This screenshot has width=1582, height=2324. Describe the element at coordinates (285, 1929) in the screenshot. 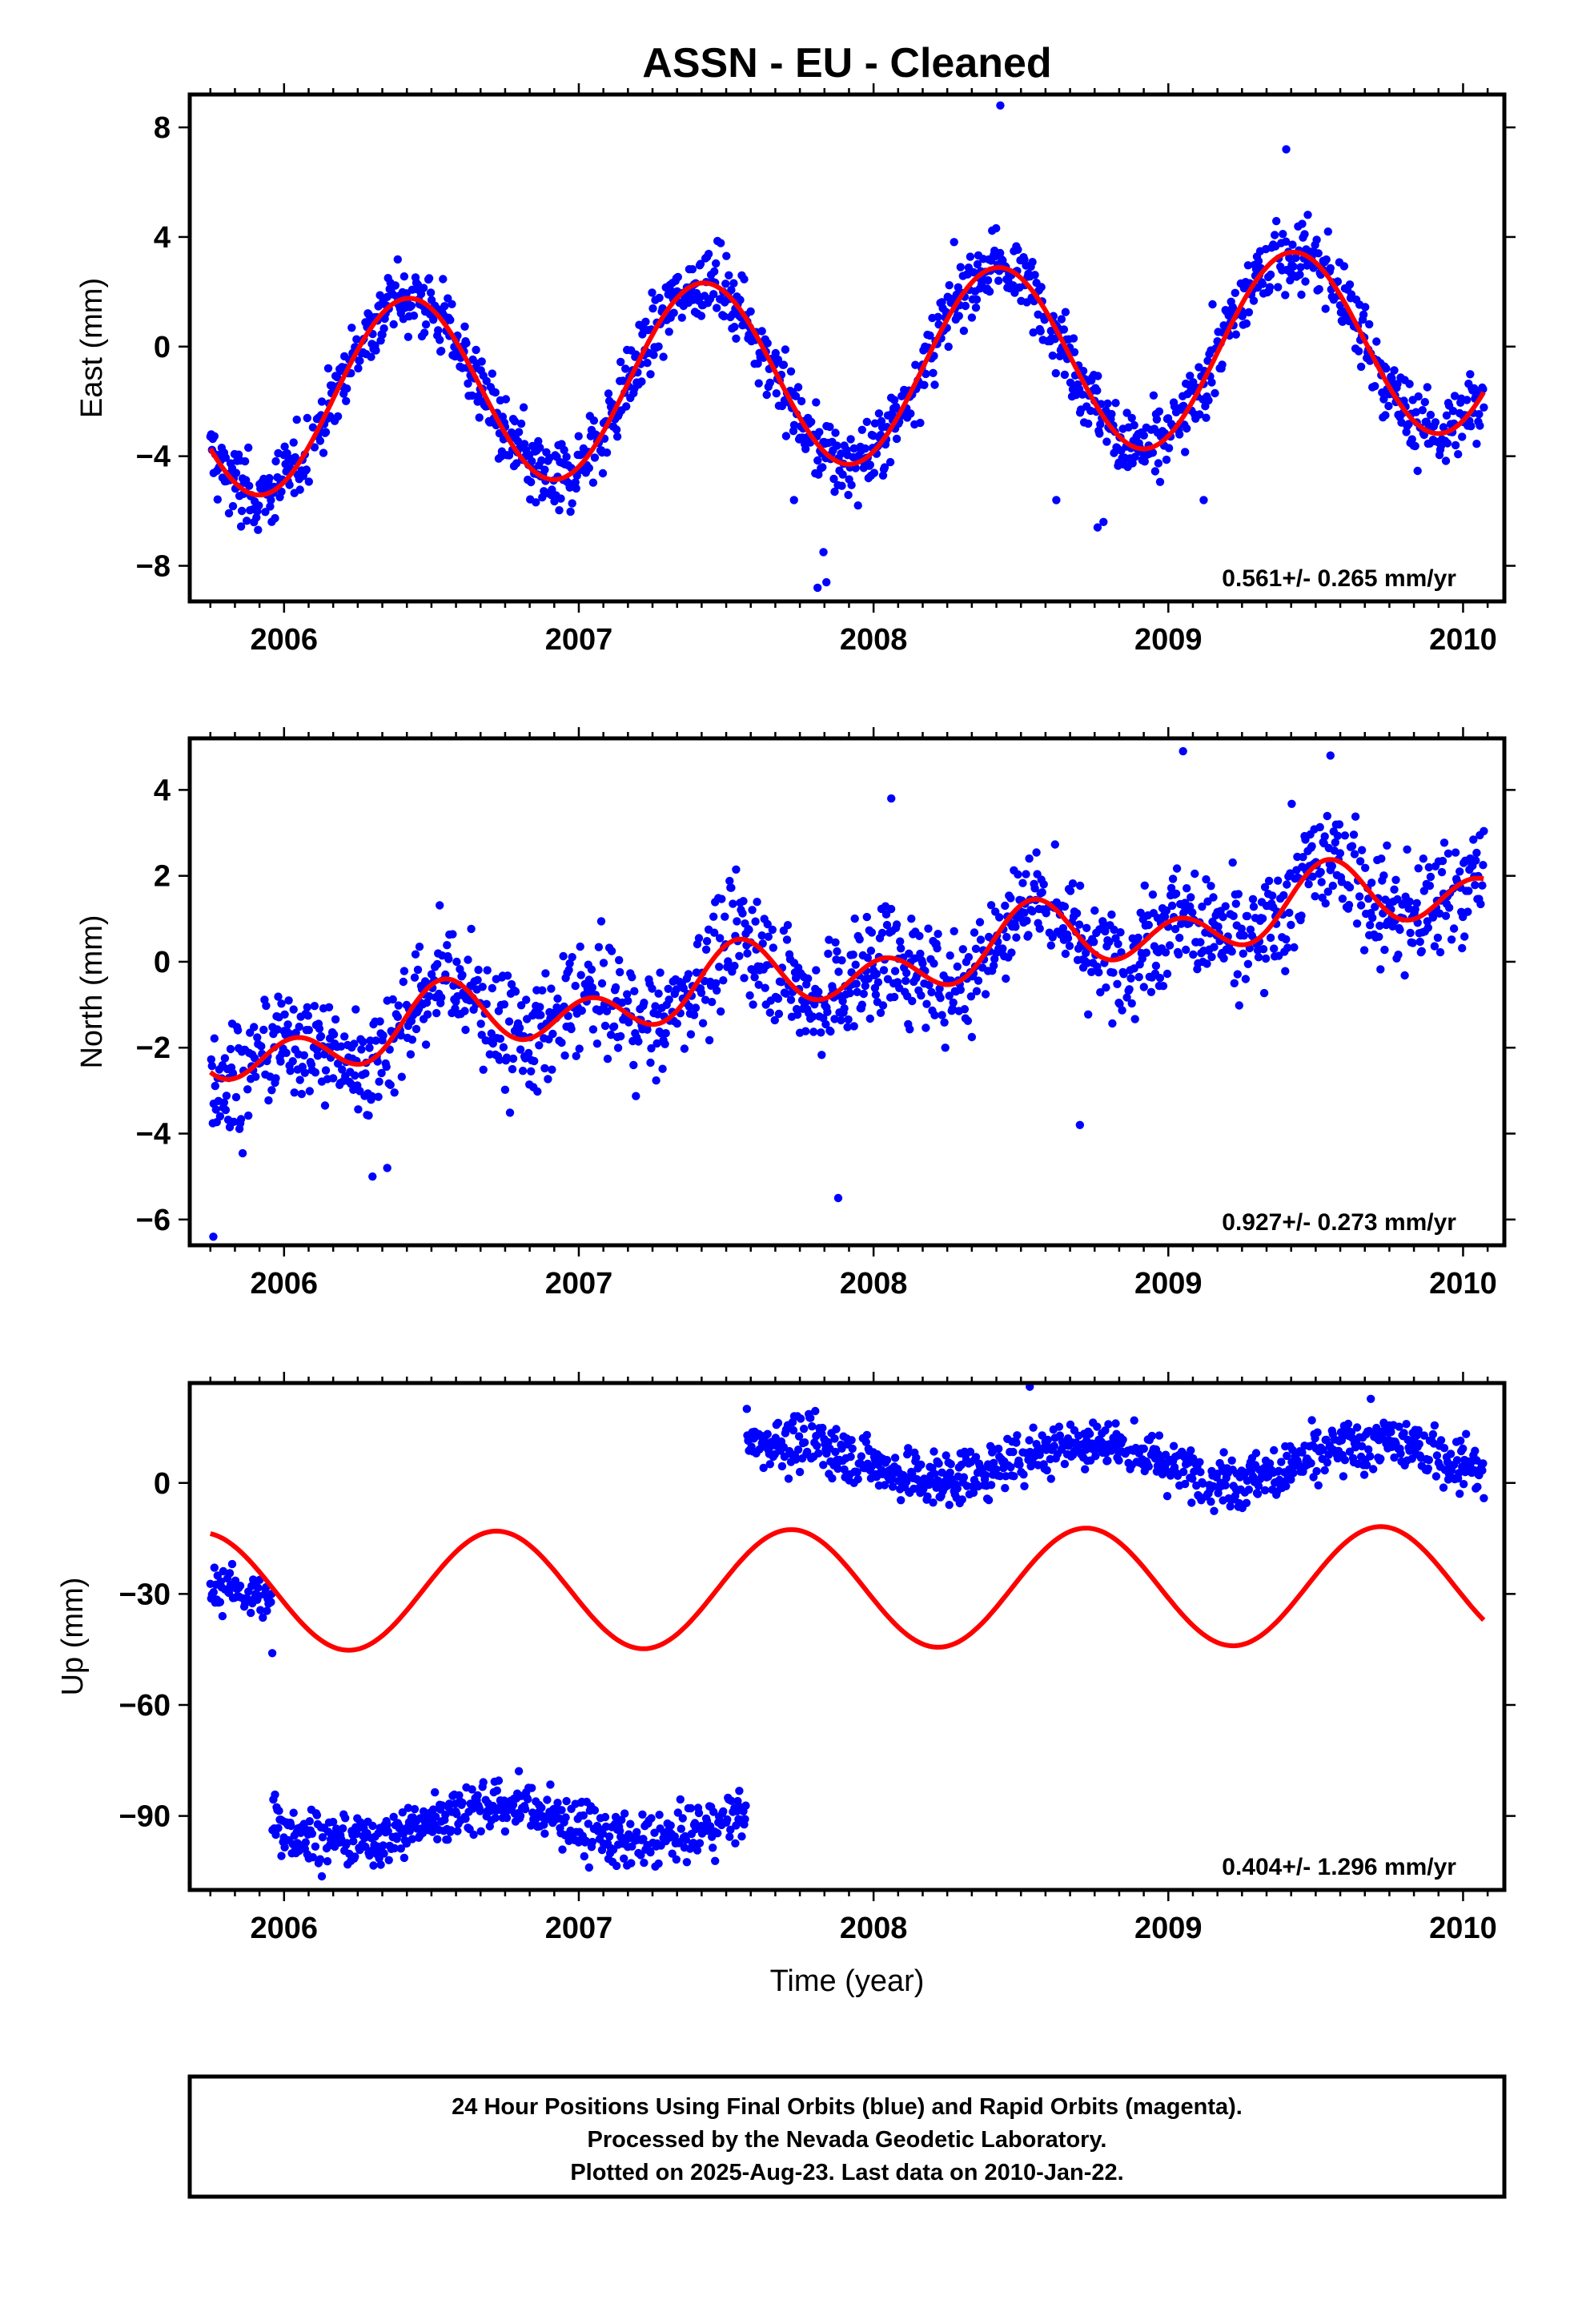

I see `x-tick-label: 2006` at that location.